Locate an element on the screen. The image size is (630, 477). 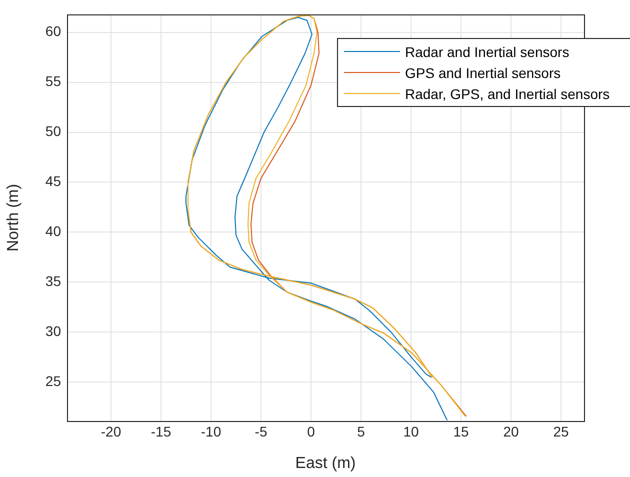
x-tick-label: 10 is located at coordinates (411, 431).